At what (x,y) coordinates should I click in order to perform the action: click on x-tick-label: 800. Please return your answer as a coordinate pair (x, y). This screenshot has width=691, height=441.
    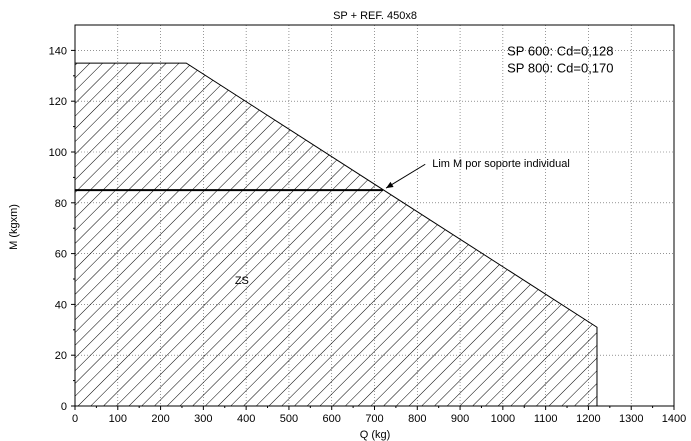
    Looking at the image, I should click on (417, 419).